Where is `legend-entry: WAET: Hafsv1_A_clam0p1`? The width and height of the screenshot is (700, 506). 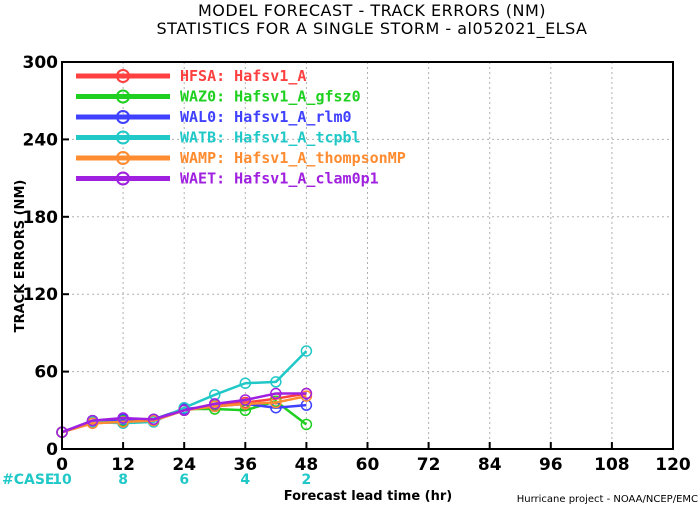
legend-entry: WAET: Hafsv1_A_clam0p1 is located at coordinates (227, 179).